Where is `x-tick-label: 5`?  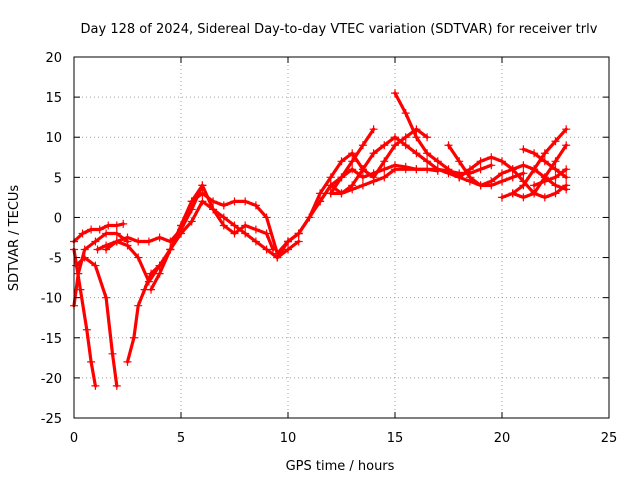 x-tick-label: 5 is located at coordinates (181, 438).